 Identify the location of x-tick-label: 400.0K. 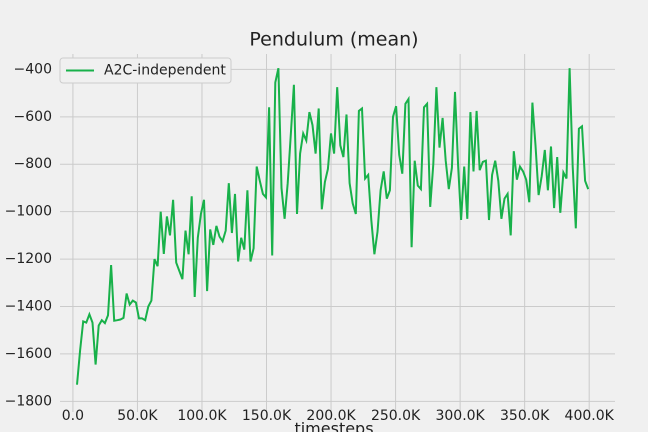
(590, 416).